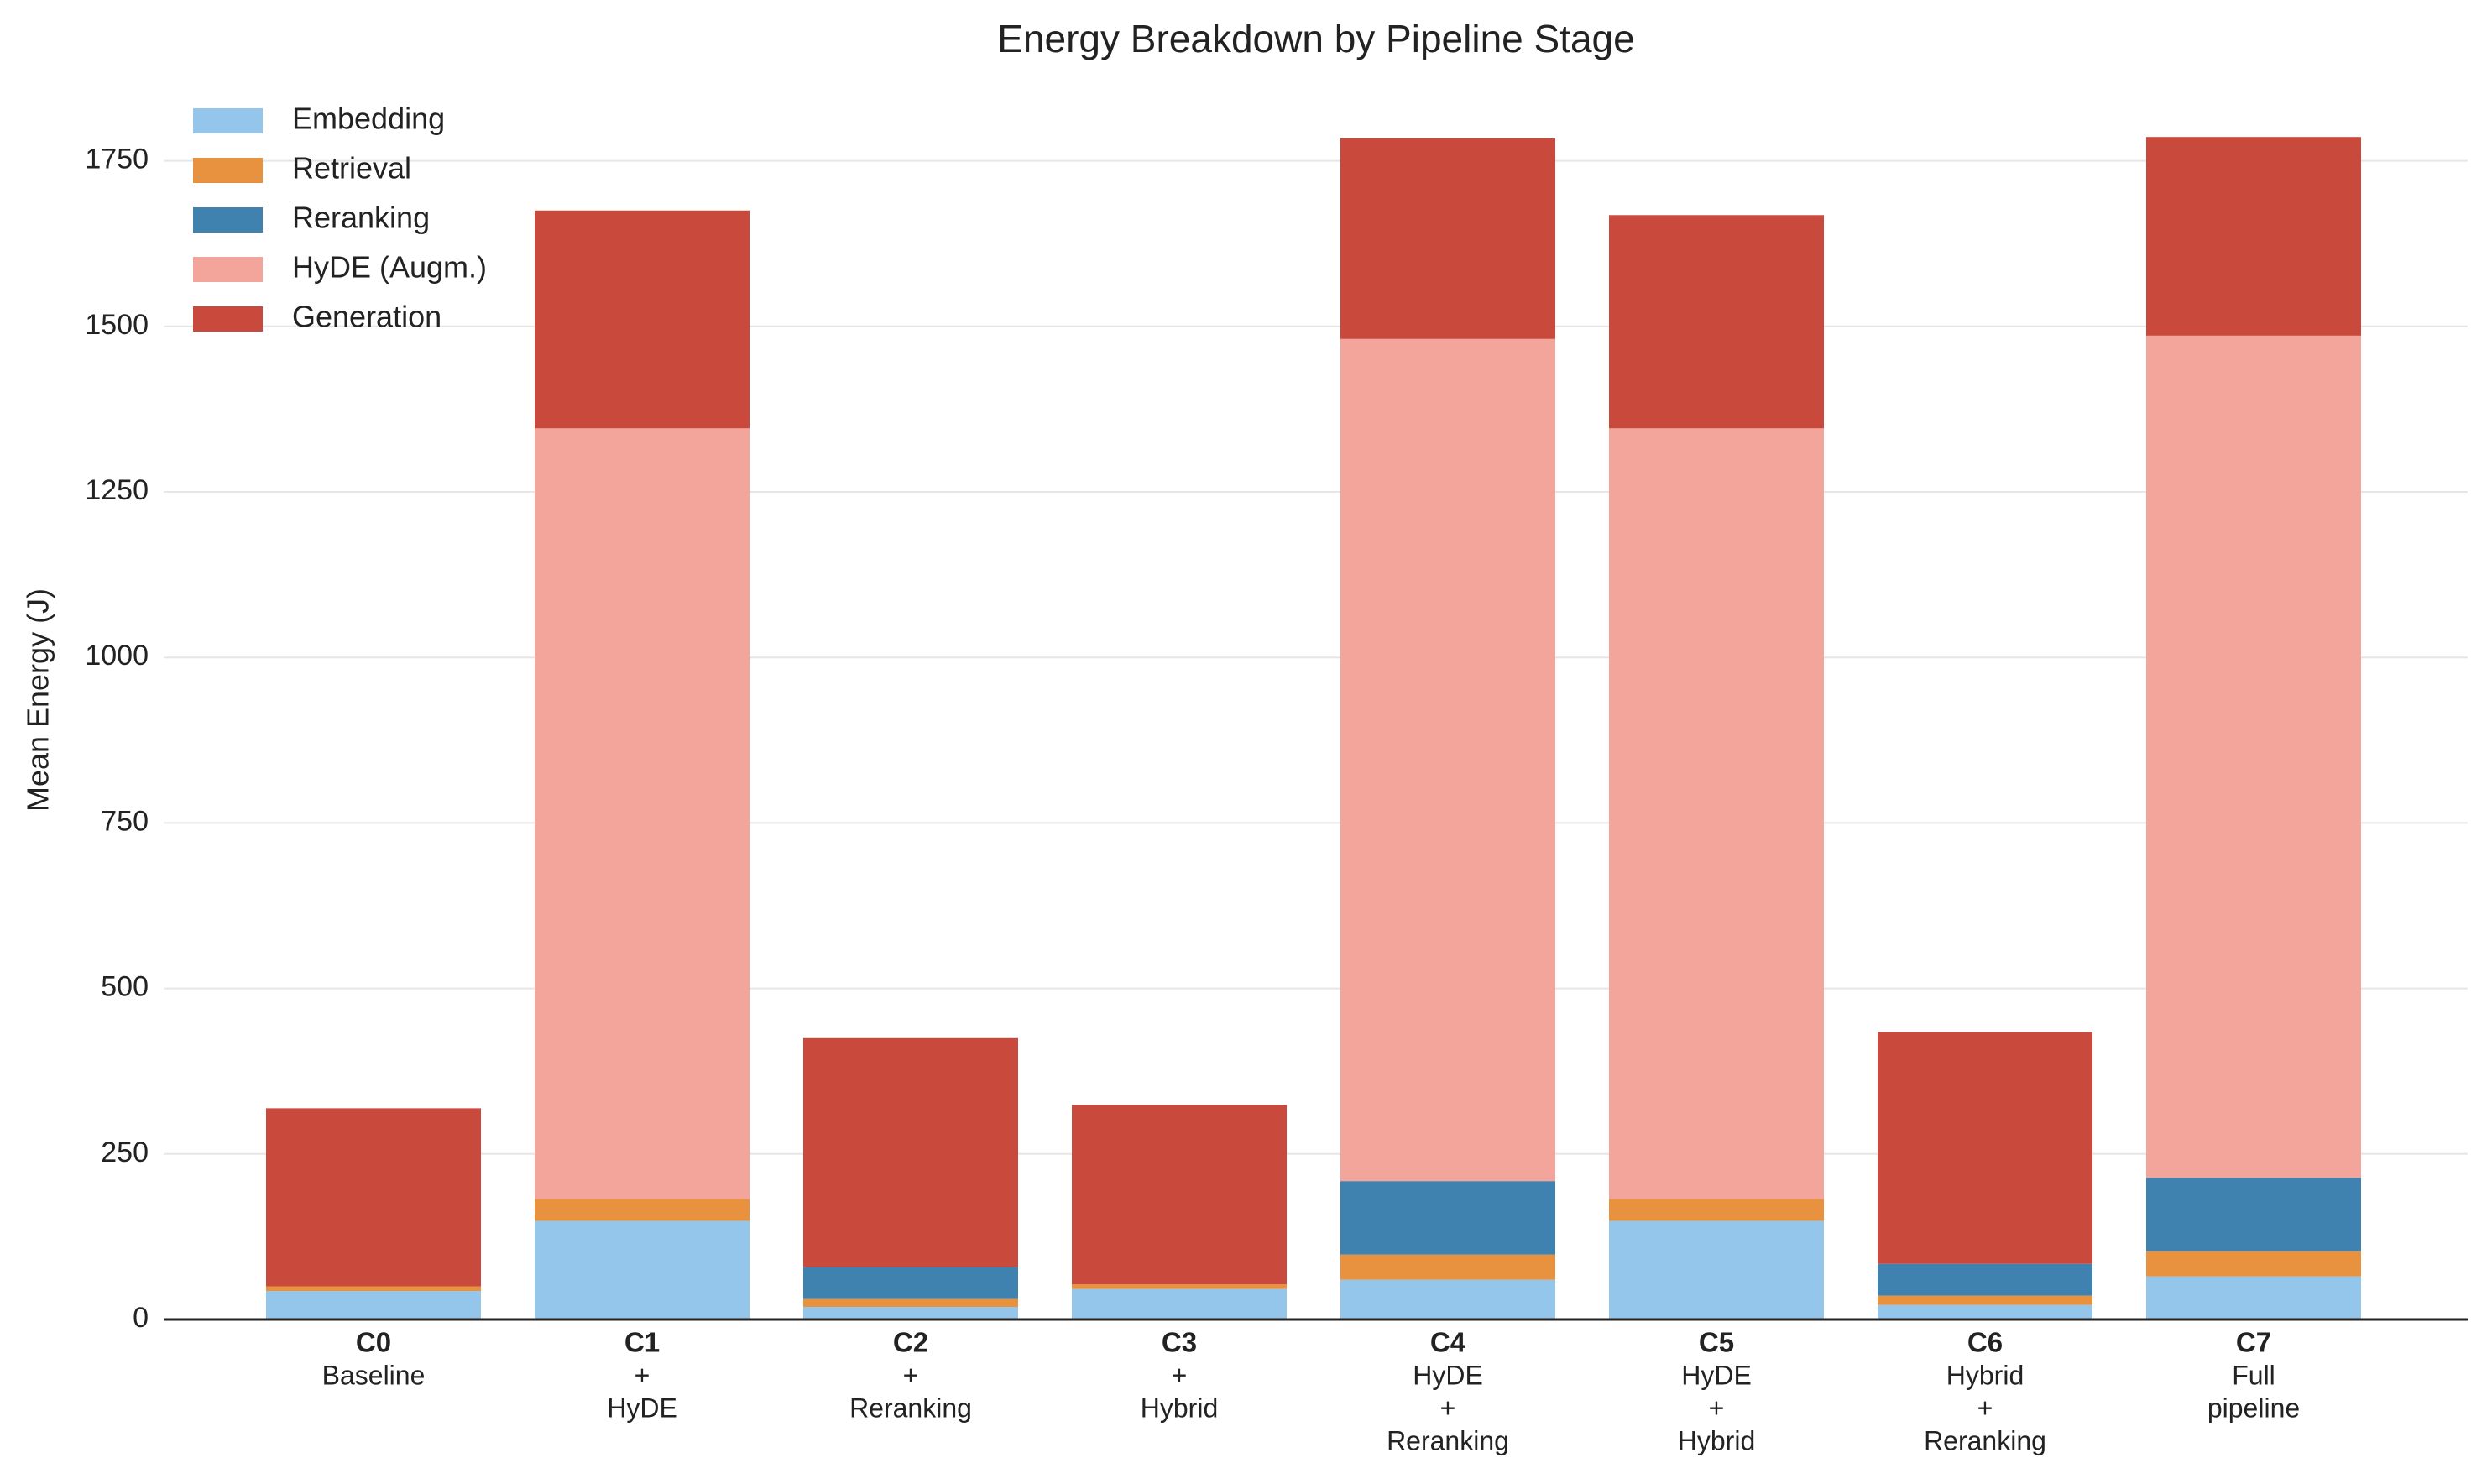 This screenshot has width=2492, height=1484. Describe the element at coordinates (351, 168) in the screenshot. I see `legend-label: Retrieval` at that location.